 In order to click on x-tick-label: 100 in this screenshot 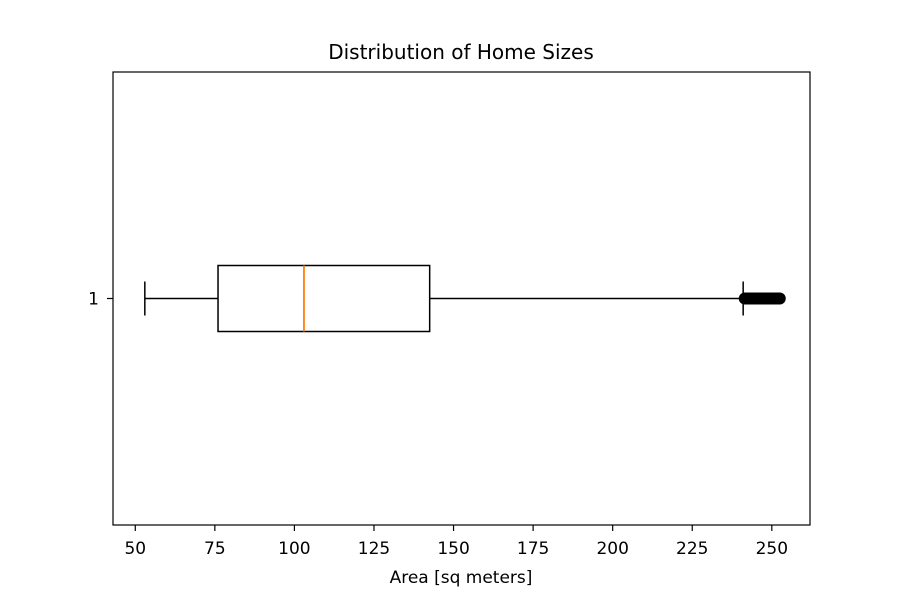, I will do `click(294, 549)`.